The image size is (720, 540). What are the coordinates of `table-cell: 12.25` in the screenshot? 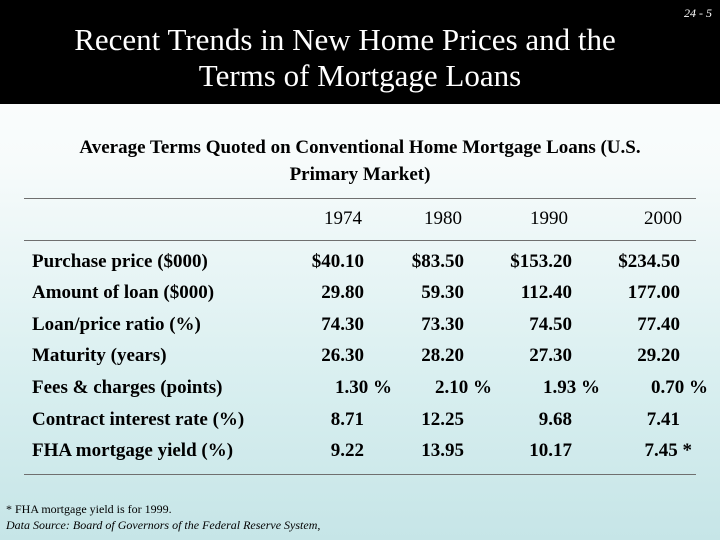 It's located at (442, 419).